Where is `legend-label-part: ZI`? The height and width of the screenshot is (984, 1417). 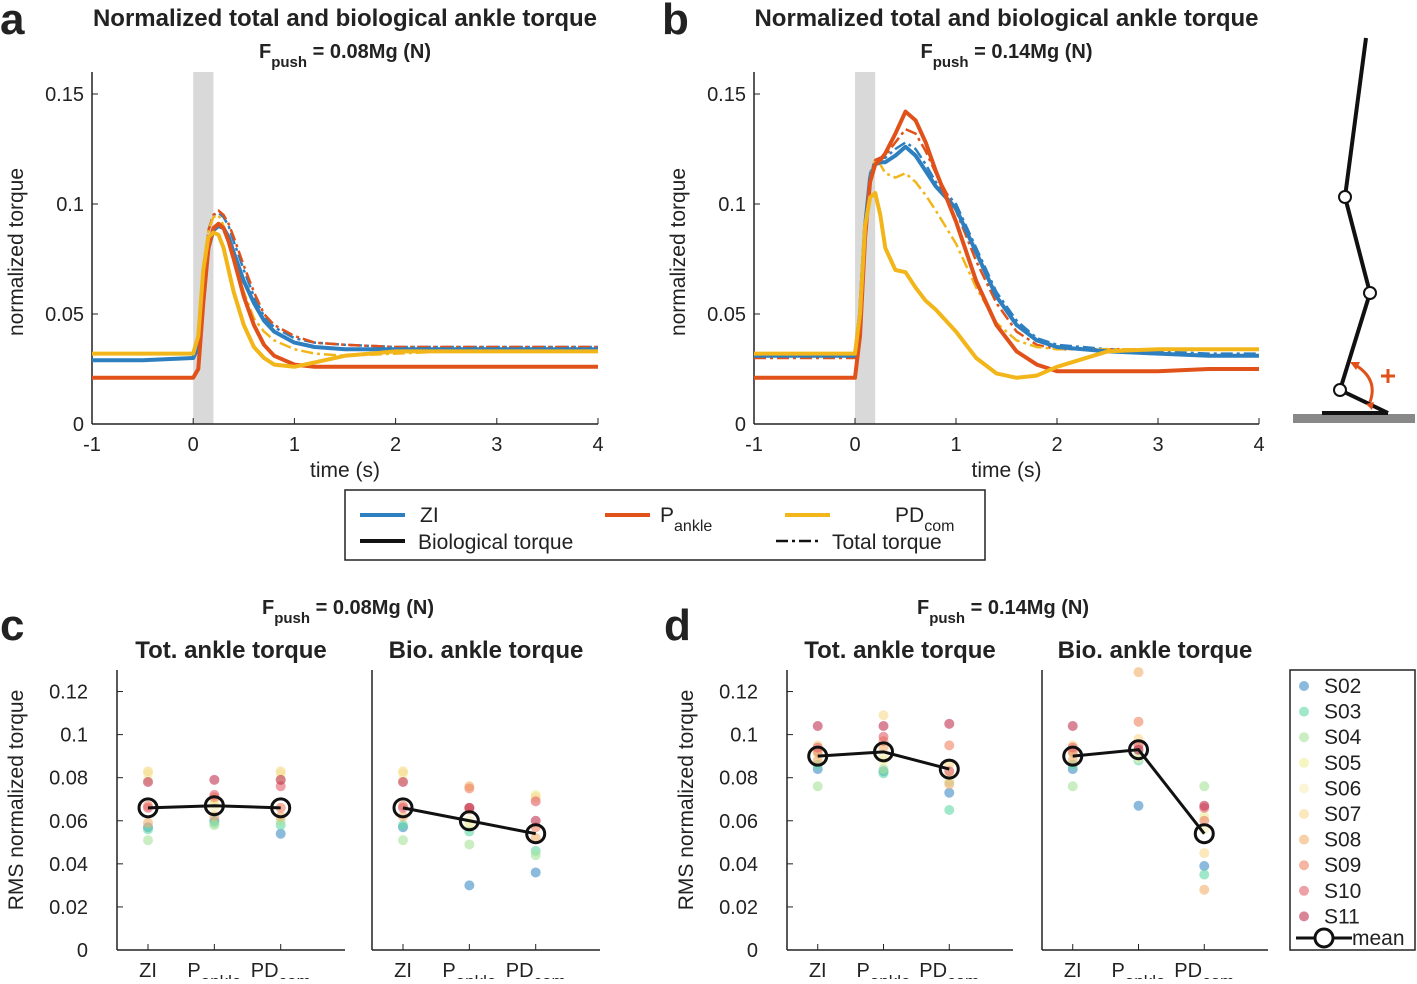 legend-label-part: ZI is located at coordinates (429, 515).